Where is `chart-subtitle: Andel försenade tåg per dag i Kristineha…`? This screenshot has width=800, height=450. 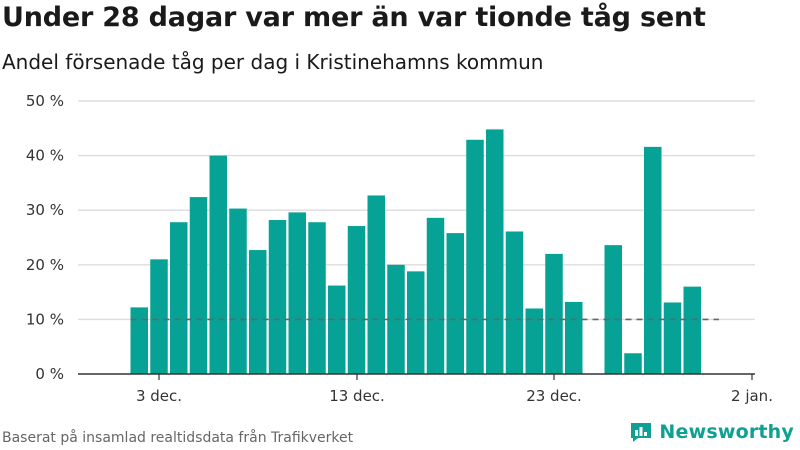
chart-subtitle: Andel försenade tåg per dag i Kristineha… is located at coordinates (273, 62).